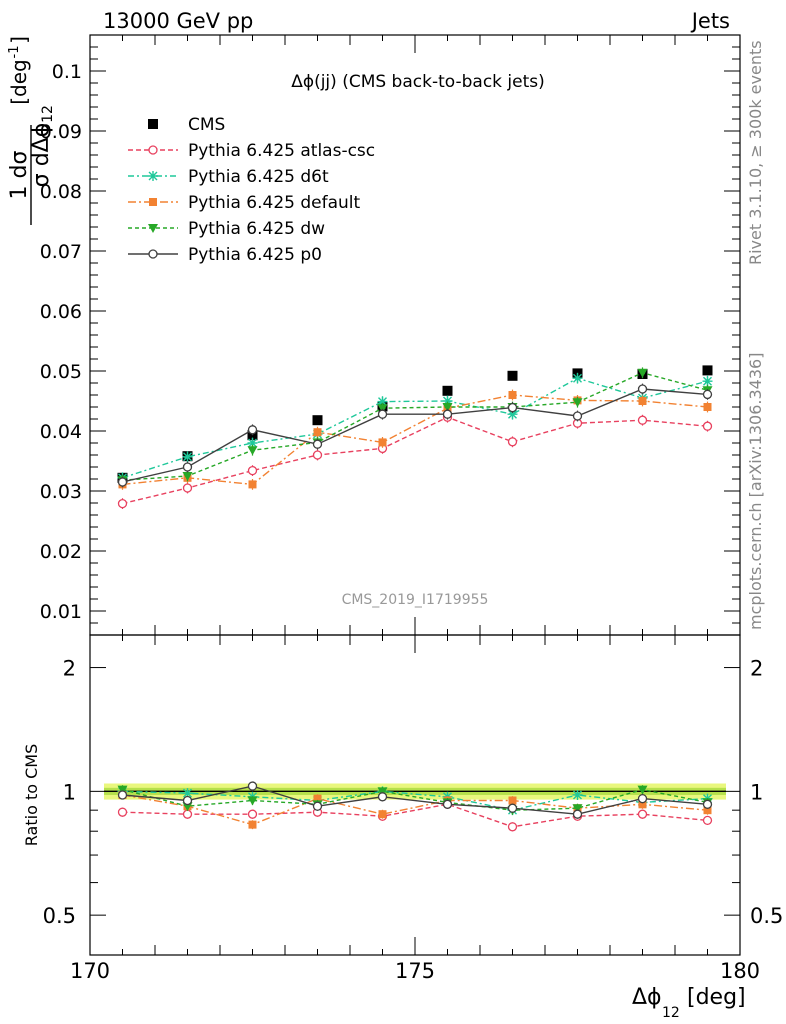  Describe the element at coordinates (61, 432) in the screenshot. I see `main-y-tick-label: 0.04` at that location.